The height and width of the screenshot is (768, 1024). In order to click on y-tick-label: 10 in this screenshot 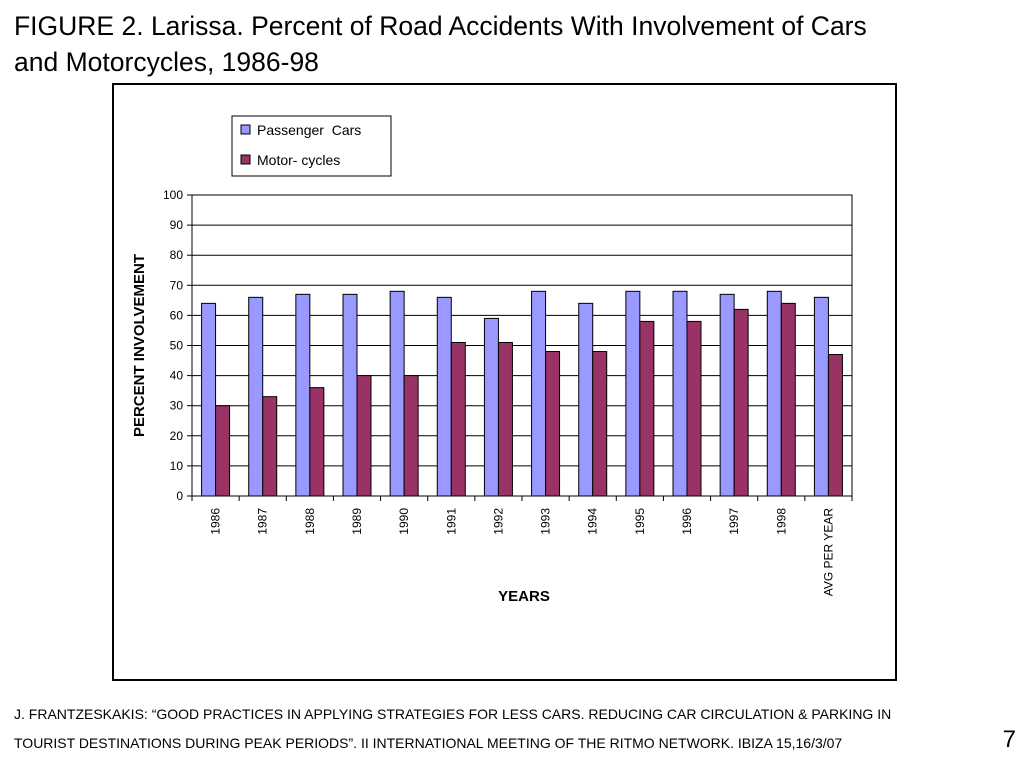, I will do `click(177, 466)`.